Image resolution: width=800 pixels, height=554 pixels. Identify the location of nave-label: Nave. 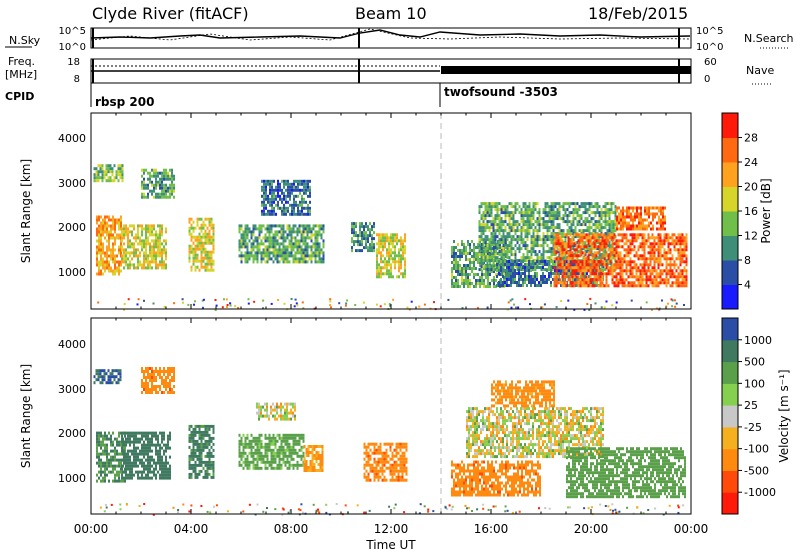
(760, 70).